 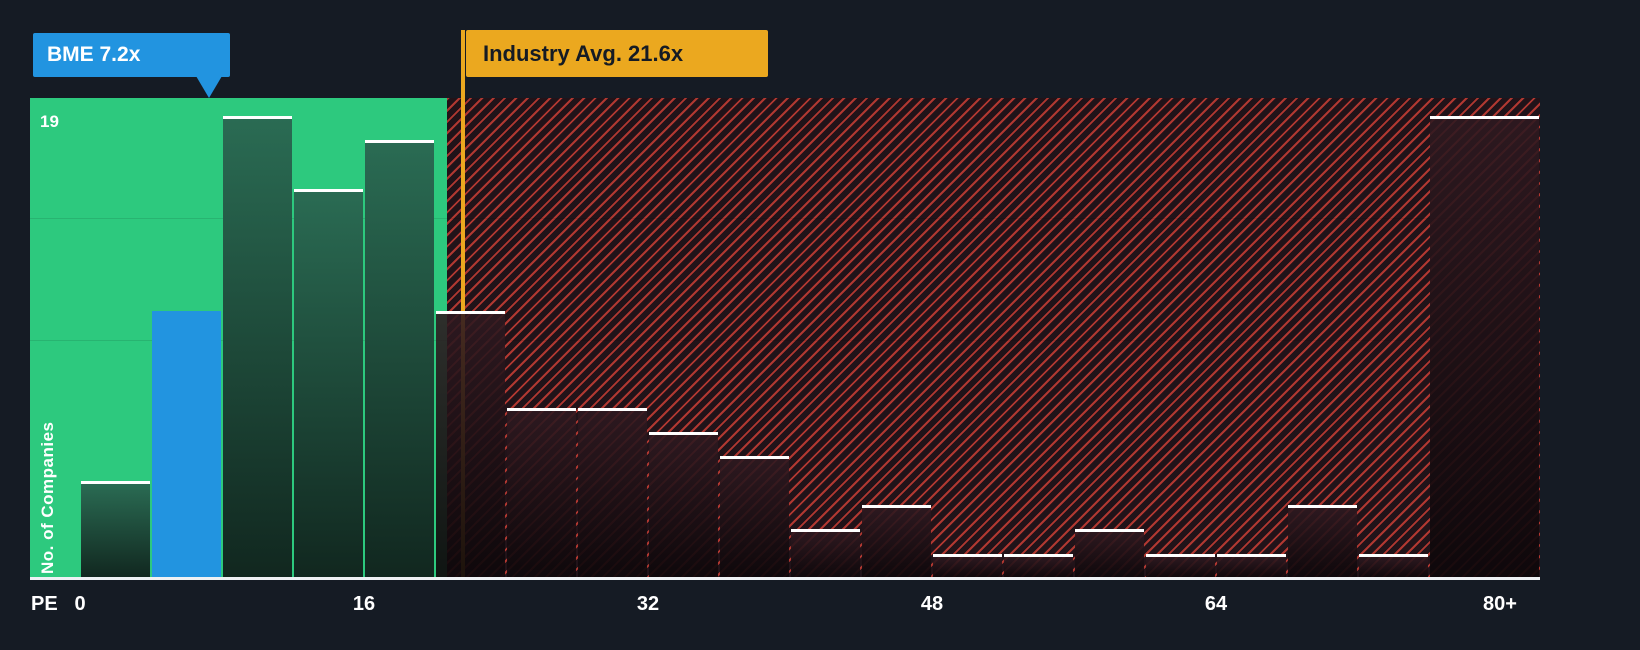 I want to click on company-callout-pointer-icon, so click(x=209, y=87).